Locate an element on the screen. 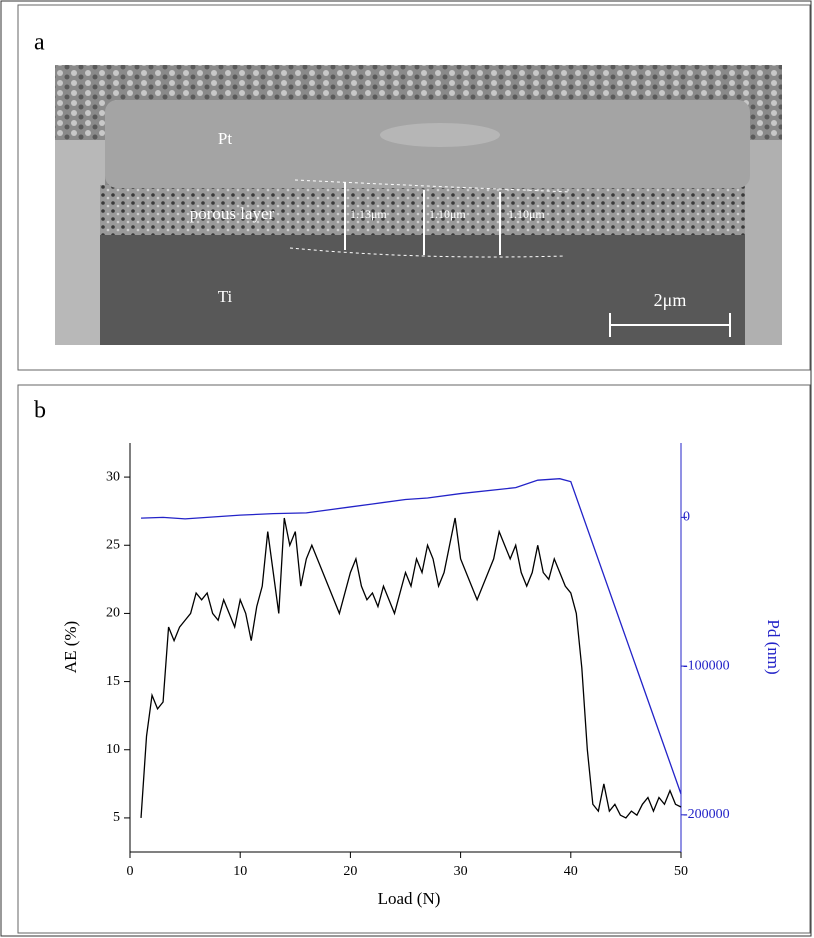 This screenshot has width=814, height=938. y2-tick-label: -200000 is located at coordinates (706, 814).